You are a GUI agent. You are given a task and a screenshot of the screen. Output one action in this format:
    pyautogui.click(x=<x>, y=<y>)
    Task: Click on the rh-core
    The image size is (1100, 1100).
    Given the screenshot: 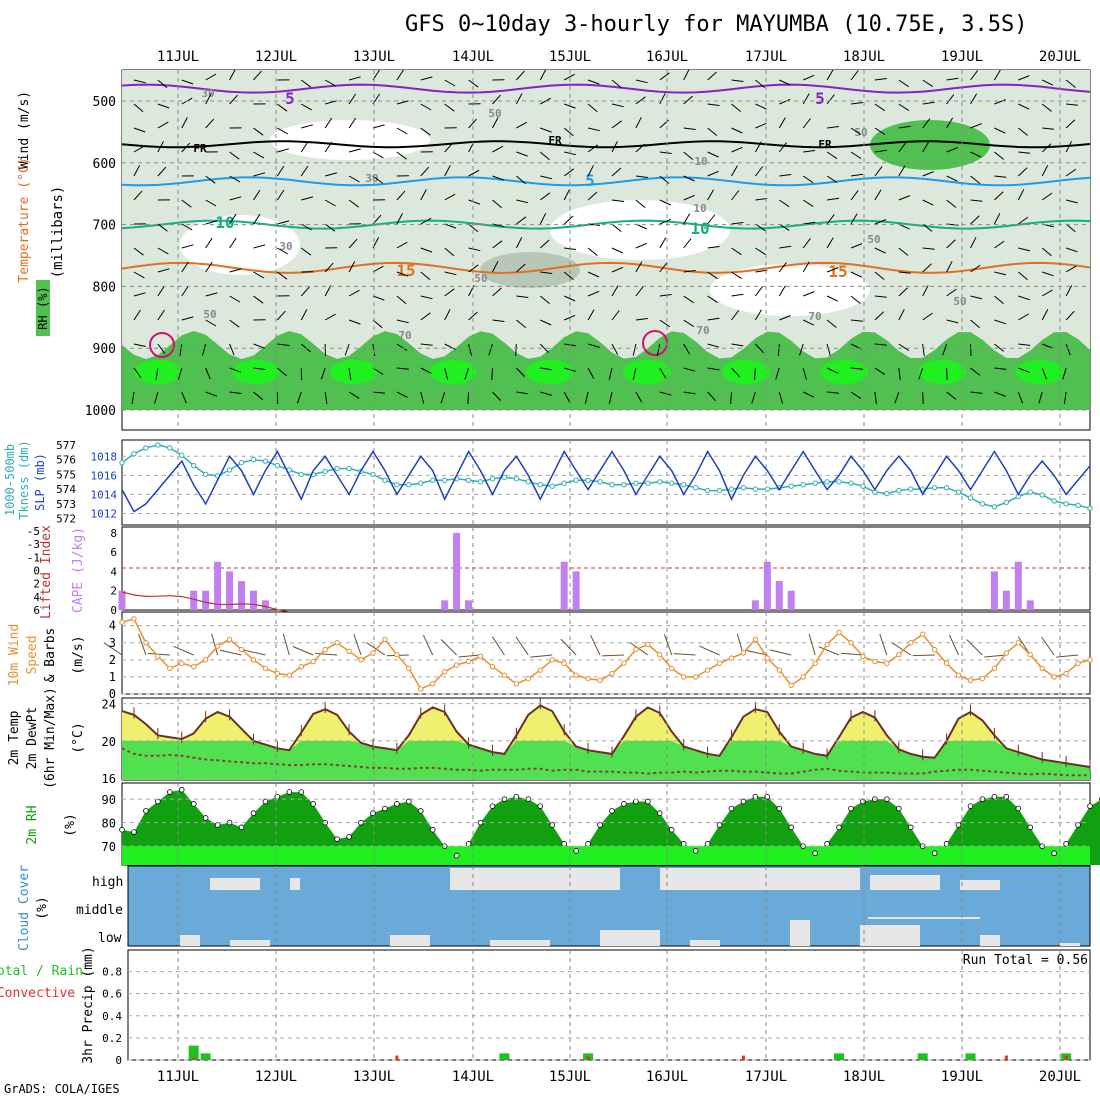 What is the action you would take?
    pyautogui.click(x=746, y=372)
    